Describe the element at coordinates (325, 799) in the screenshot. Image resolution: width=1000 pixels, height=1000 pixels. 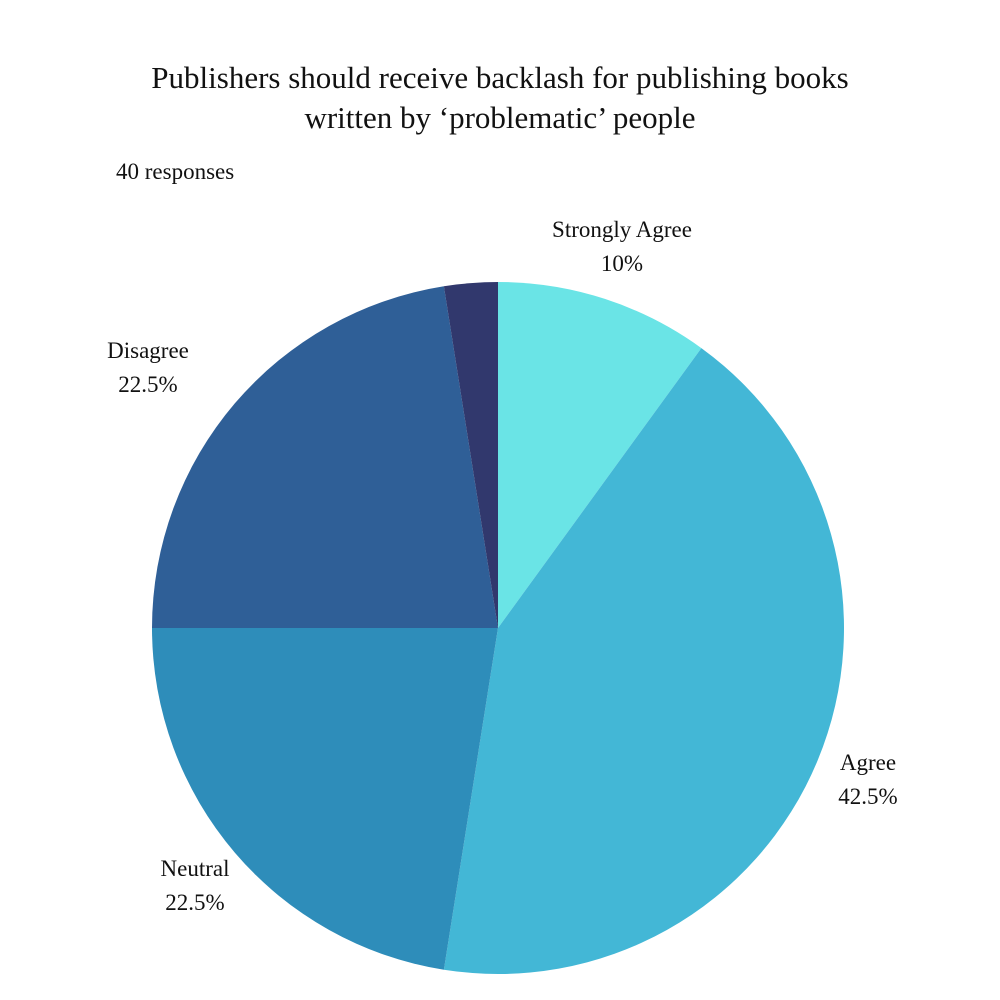
I see `pie-slice-neutral` at that location.